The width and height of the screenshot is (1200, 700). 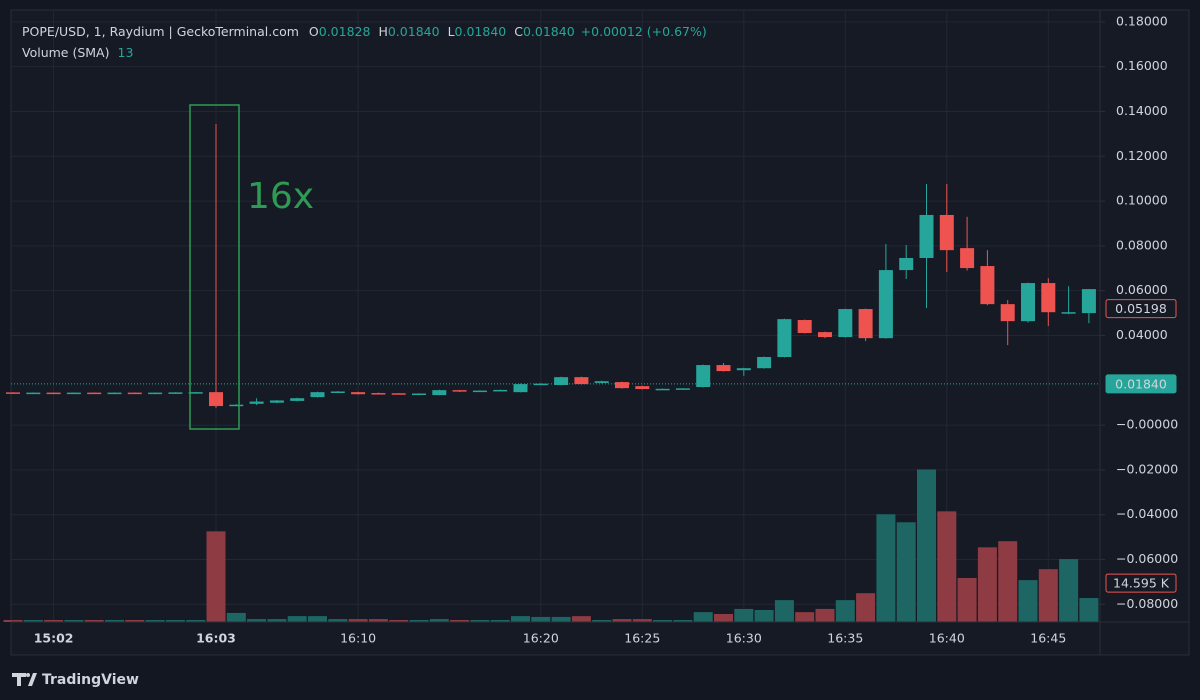 What do you see at coordinates (90, 680) in the screenshot?
I see `brand: TradingView` at bounding box center [90, 680].